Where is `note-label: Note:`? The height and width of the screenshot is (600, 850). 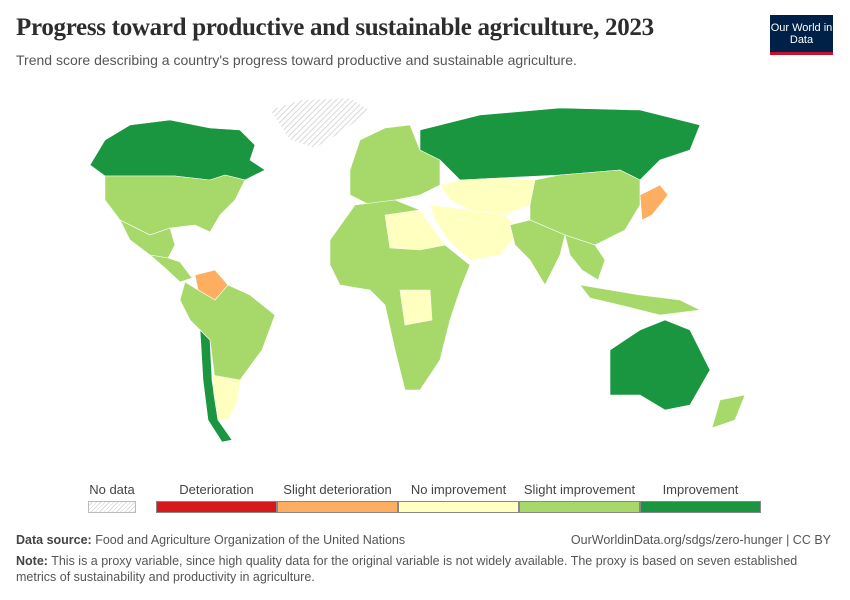
note-label: Note: is located at coordinates (32, 561).